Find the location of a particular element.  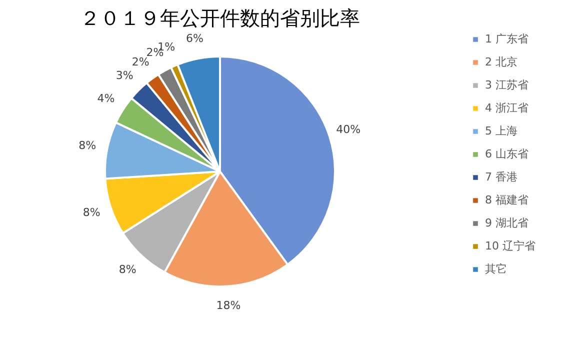

legend-label: 1 广东省 is located at coordinates (506, 39).